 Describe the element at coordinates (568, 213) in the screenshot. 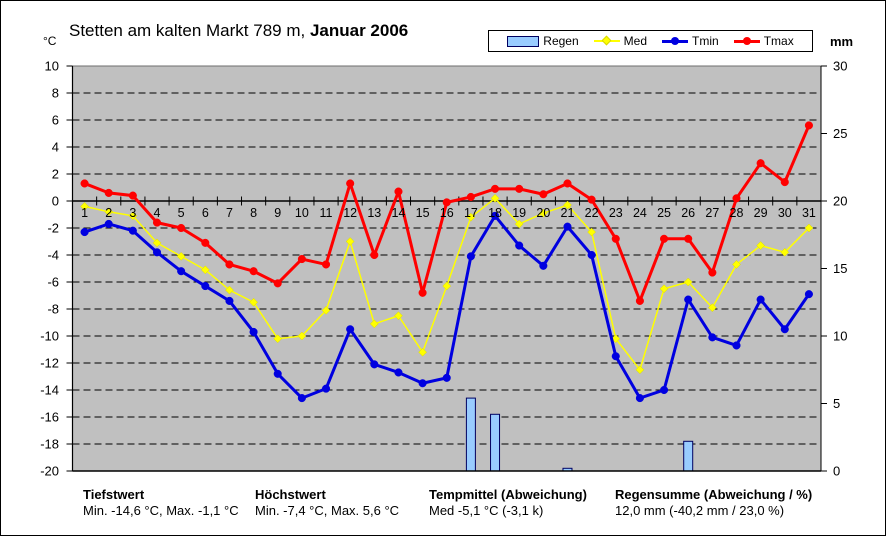

I see `svg-text: 21` at that location.